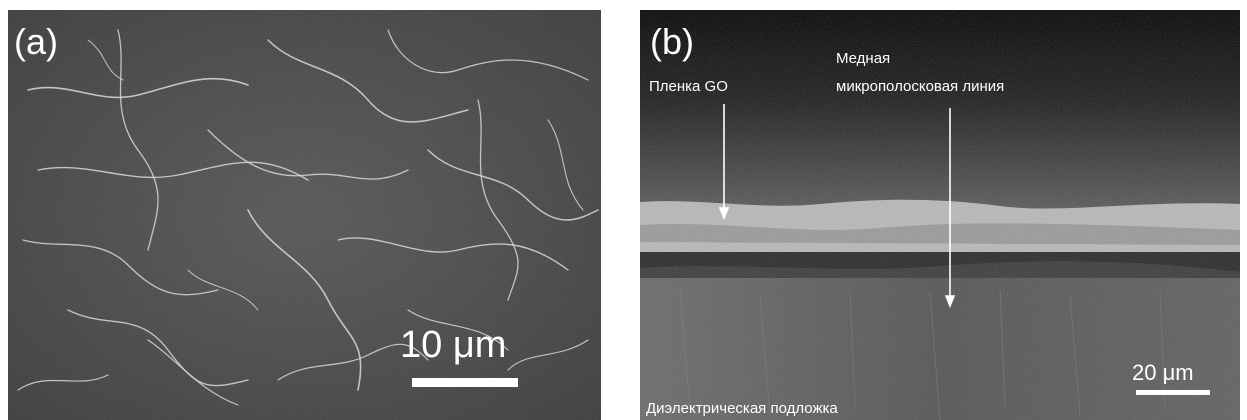  I want to click on annotation-substrate: Диэлектрическая подложка, so click(742, 408).